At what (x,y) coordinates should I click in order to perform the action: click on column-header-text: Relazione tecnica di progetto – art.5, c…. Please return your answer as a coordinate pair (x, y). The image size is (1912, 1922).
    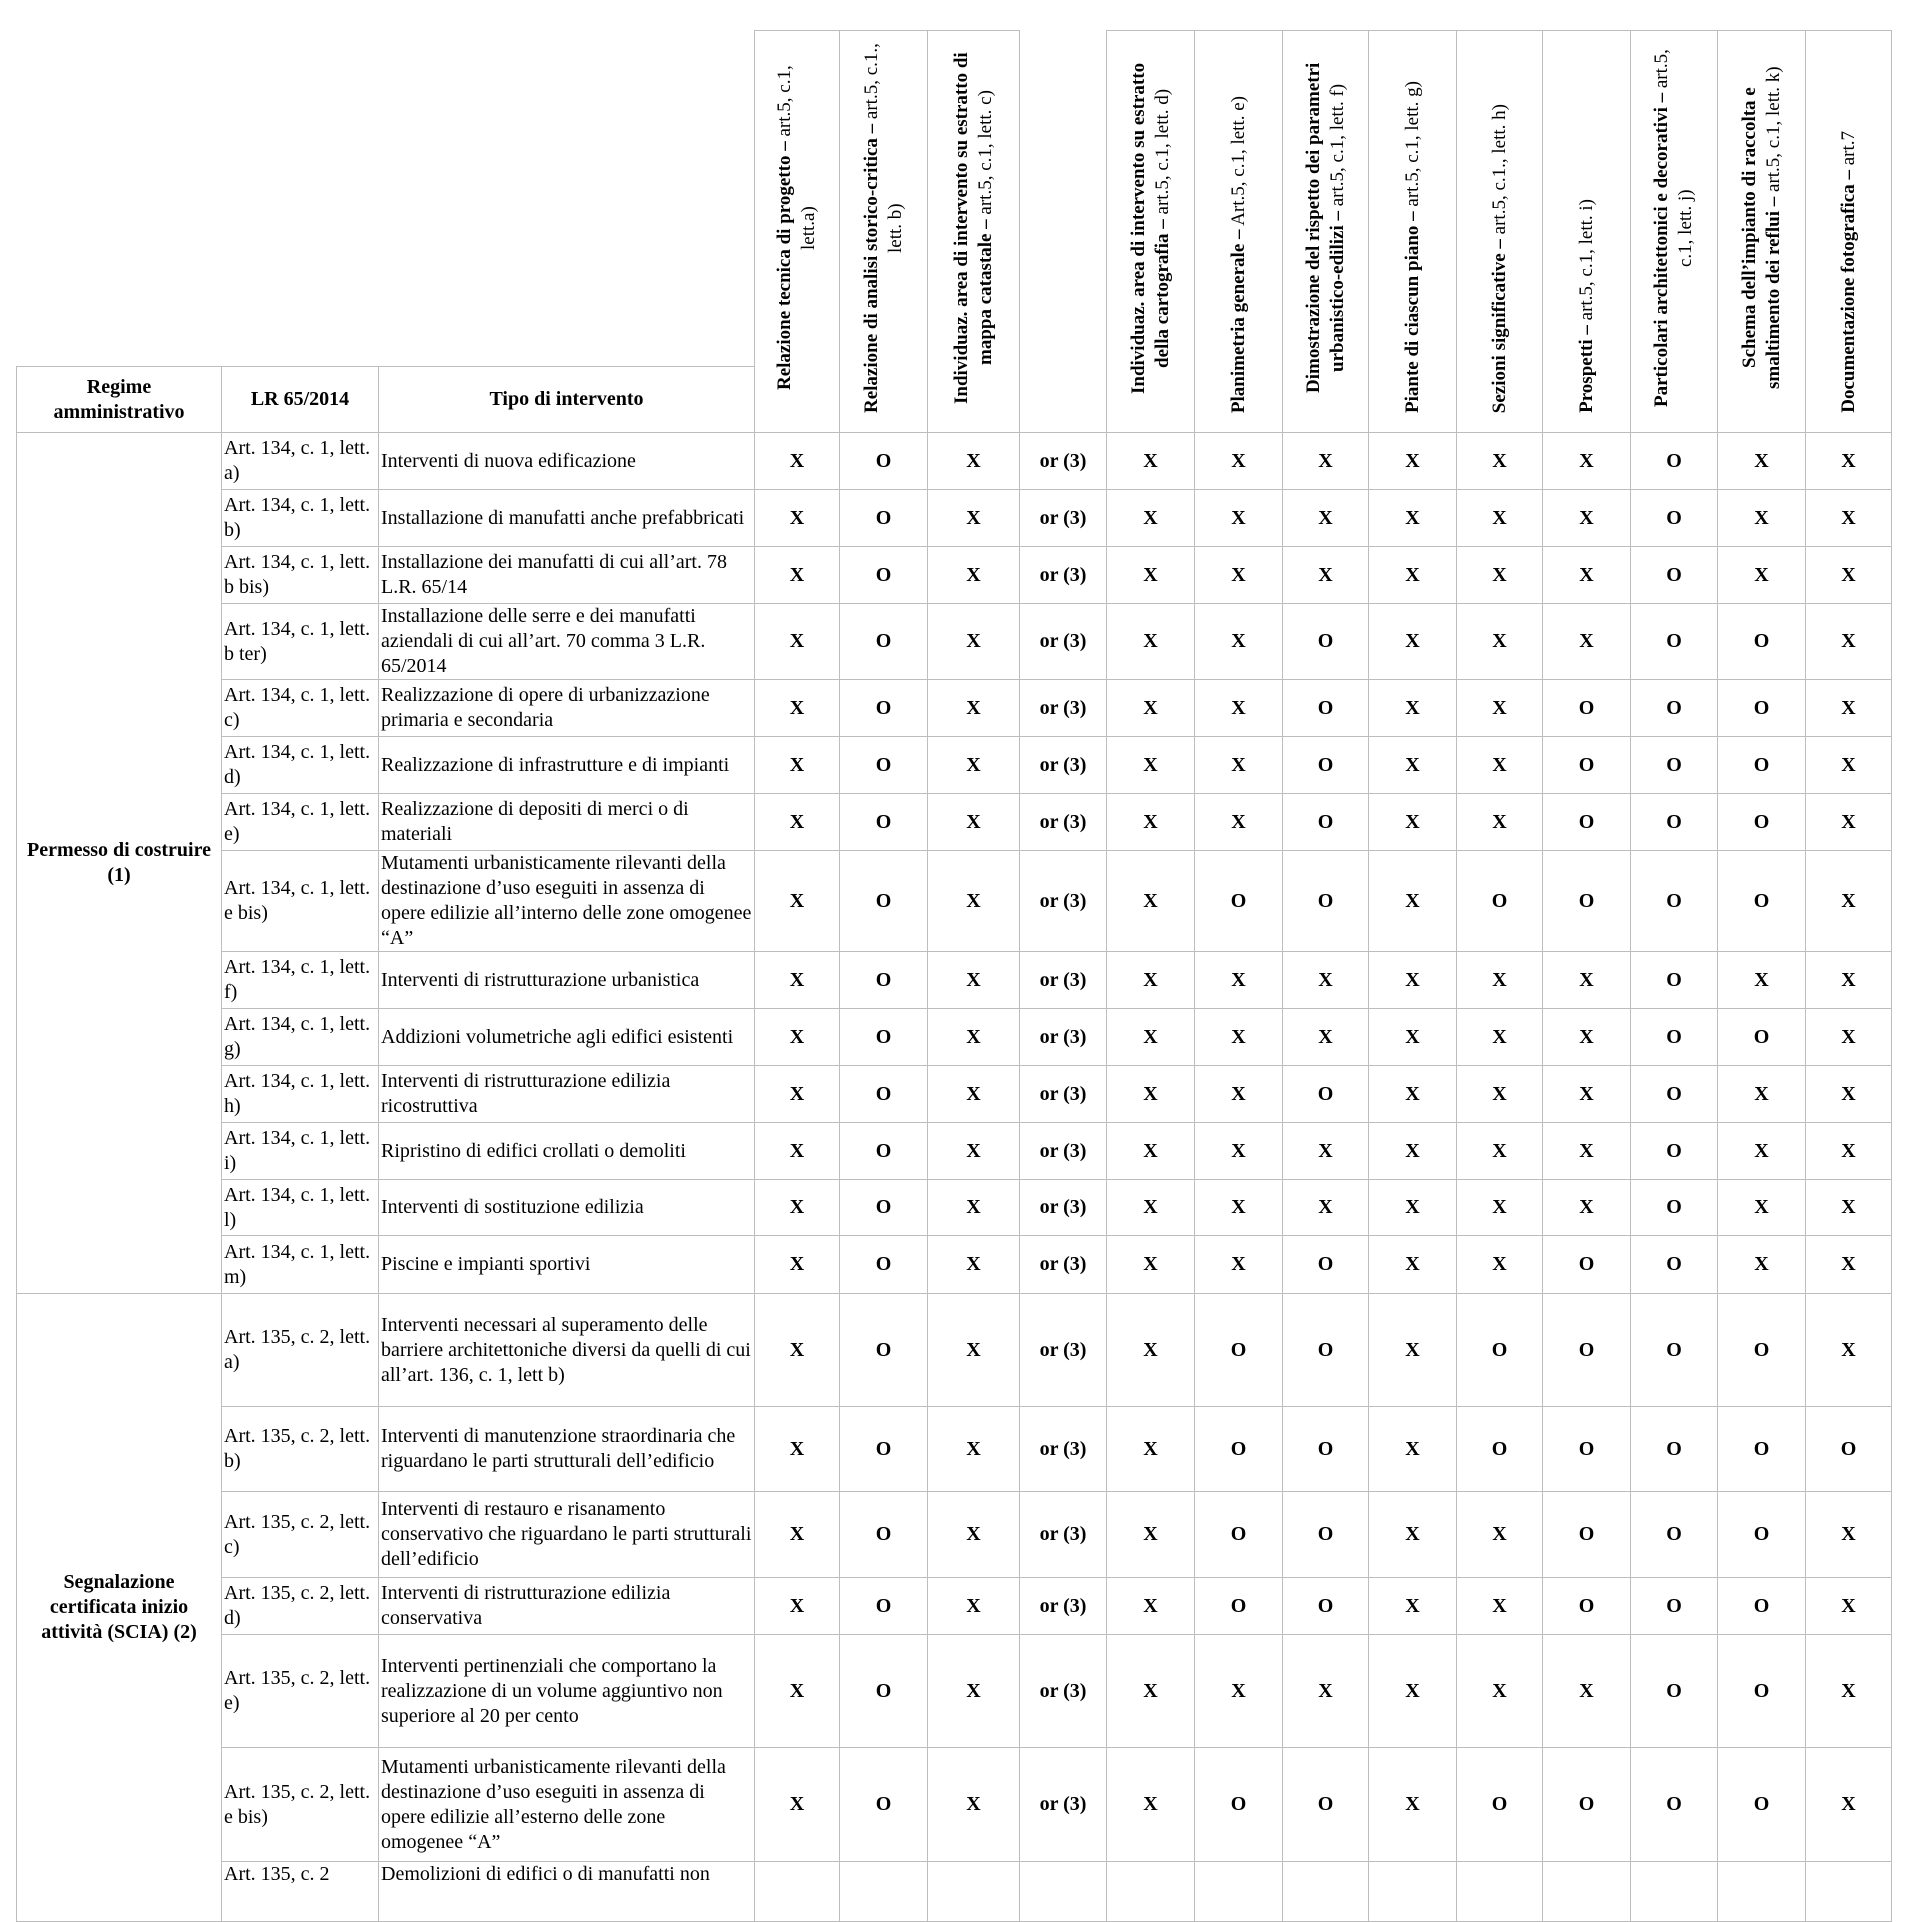
    Looking at the image, I should click on (797, 228).